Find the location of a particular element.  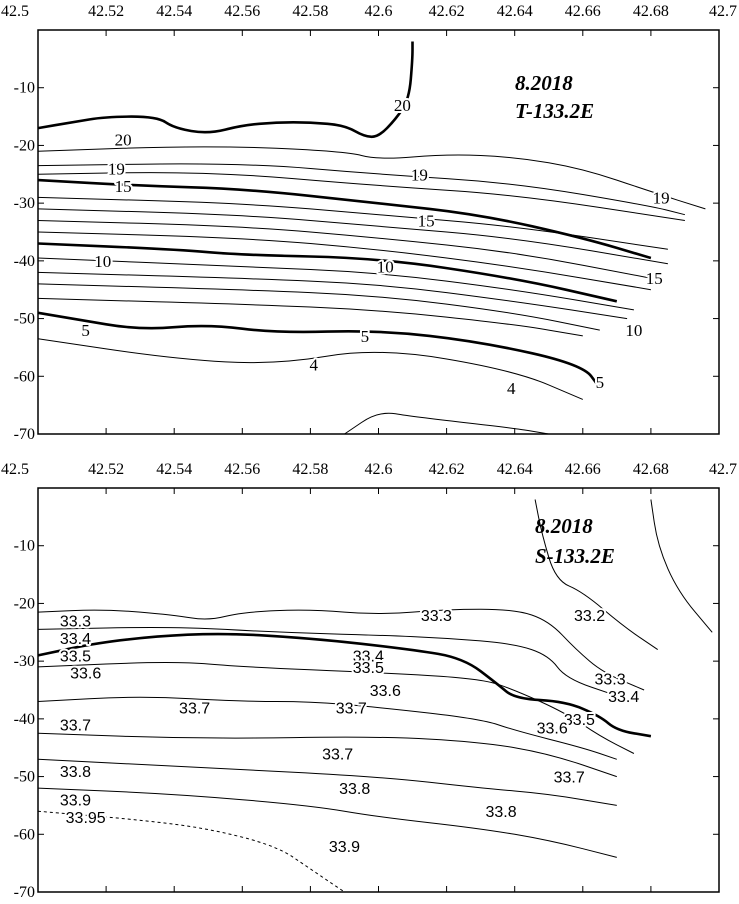

temperature-y-tick-label: -10 is located at coordinates (24, 88).